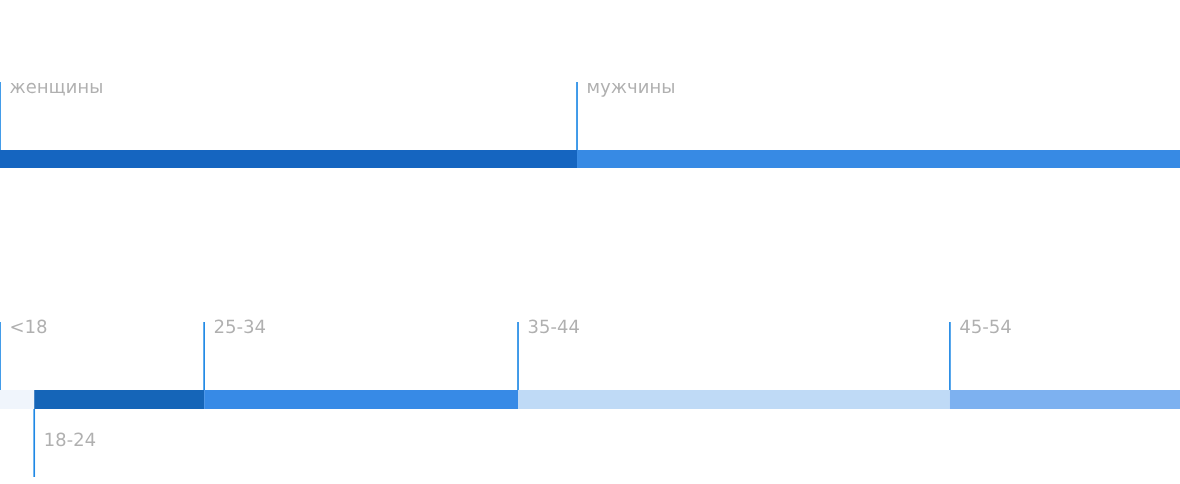 The height and width of the screenshot is (484, 1180). Describe the element at coordinates (56, 89) in the screenshot. I see `text: женщины` at that location.